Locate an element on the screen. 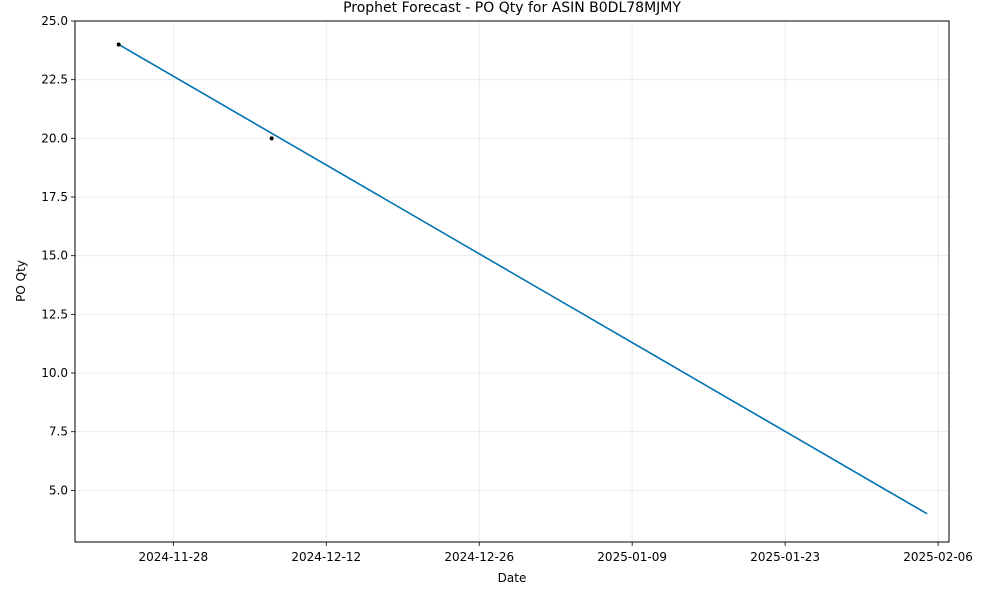  y-tick-label: 22.5 is located at coordinates (54, 80).